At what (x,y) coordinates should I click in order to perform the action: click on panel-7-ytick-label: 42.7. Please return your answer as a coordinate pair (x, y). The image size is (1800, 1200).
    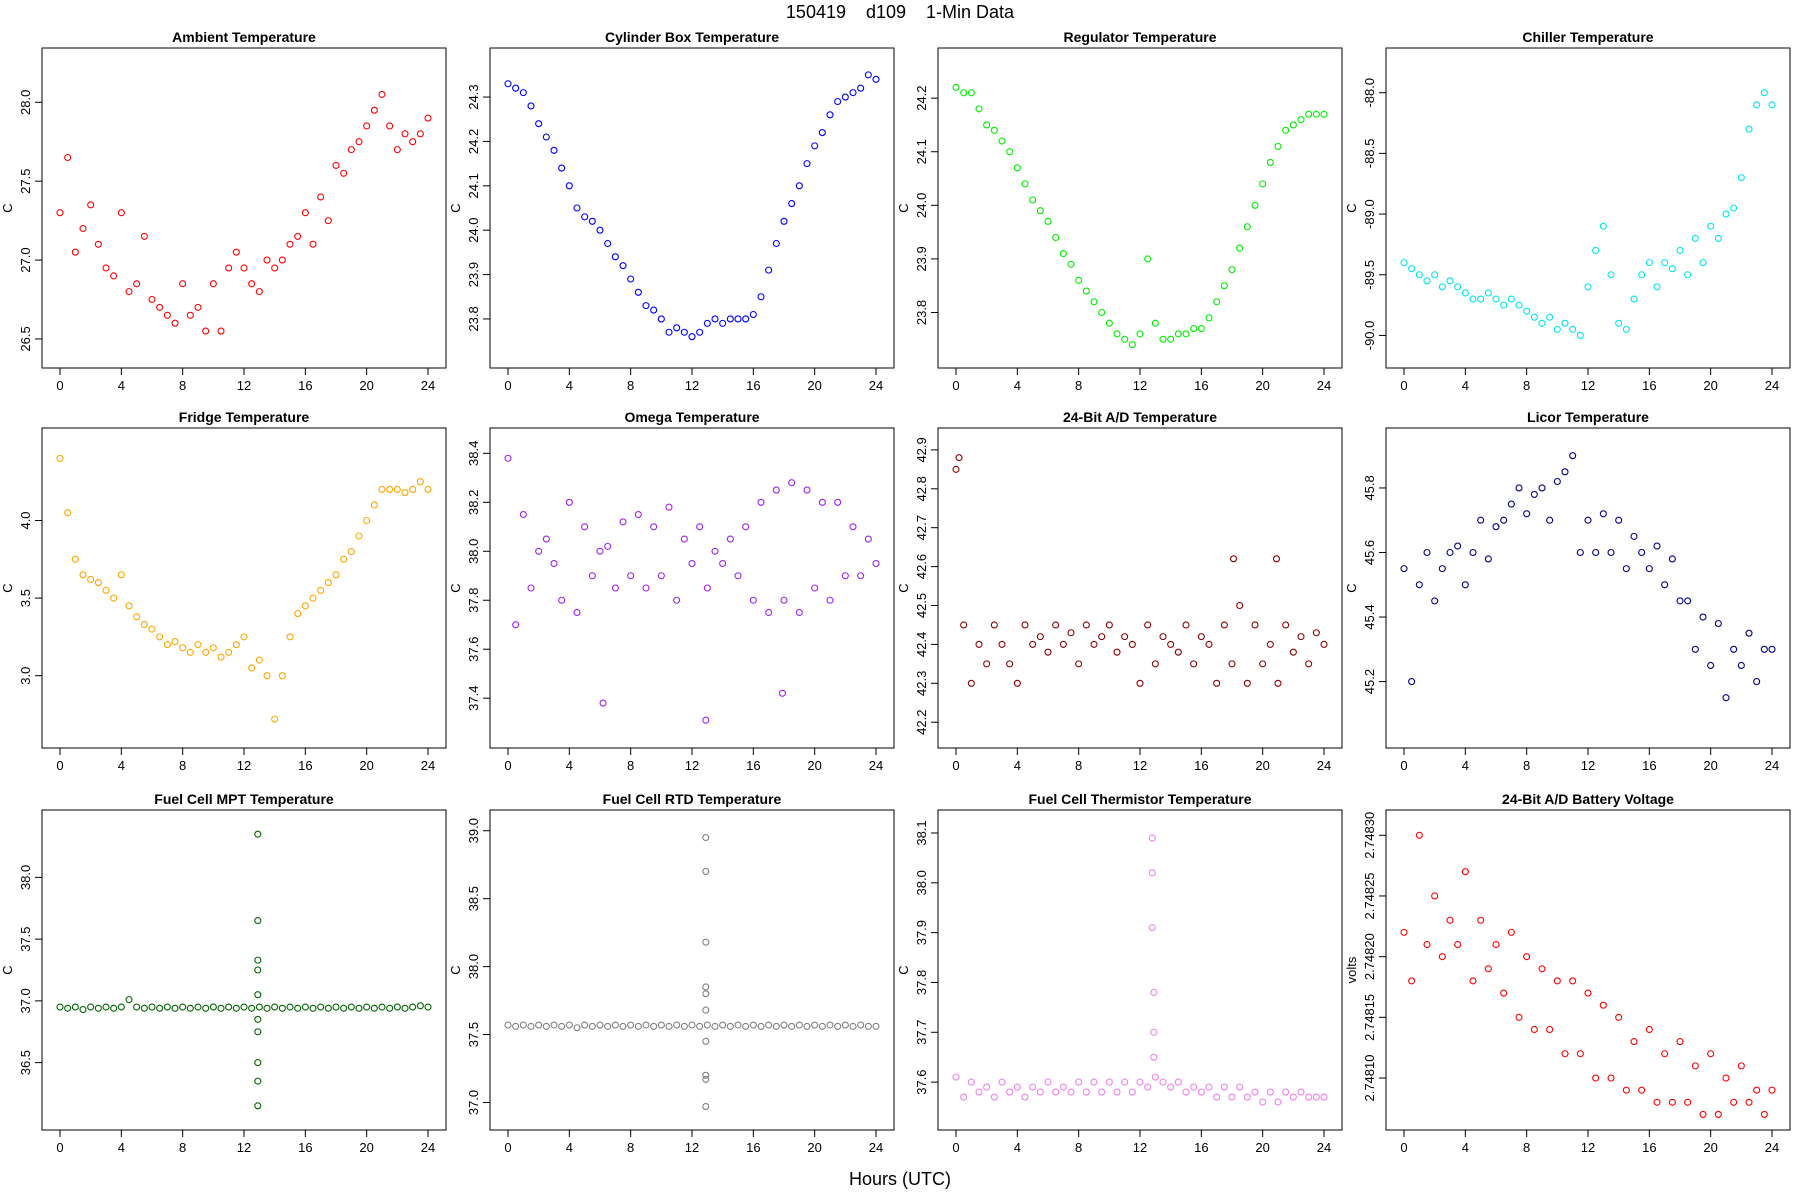
    Looking at the image, I should click on (921, 527).